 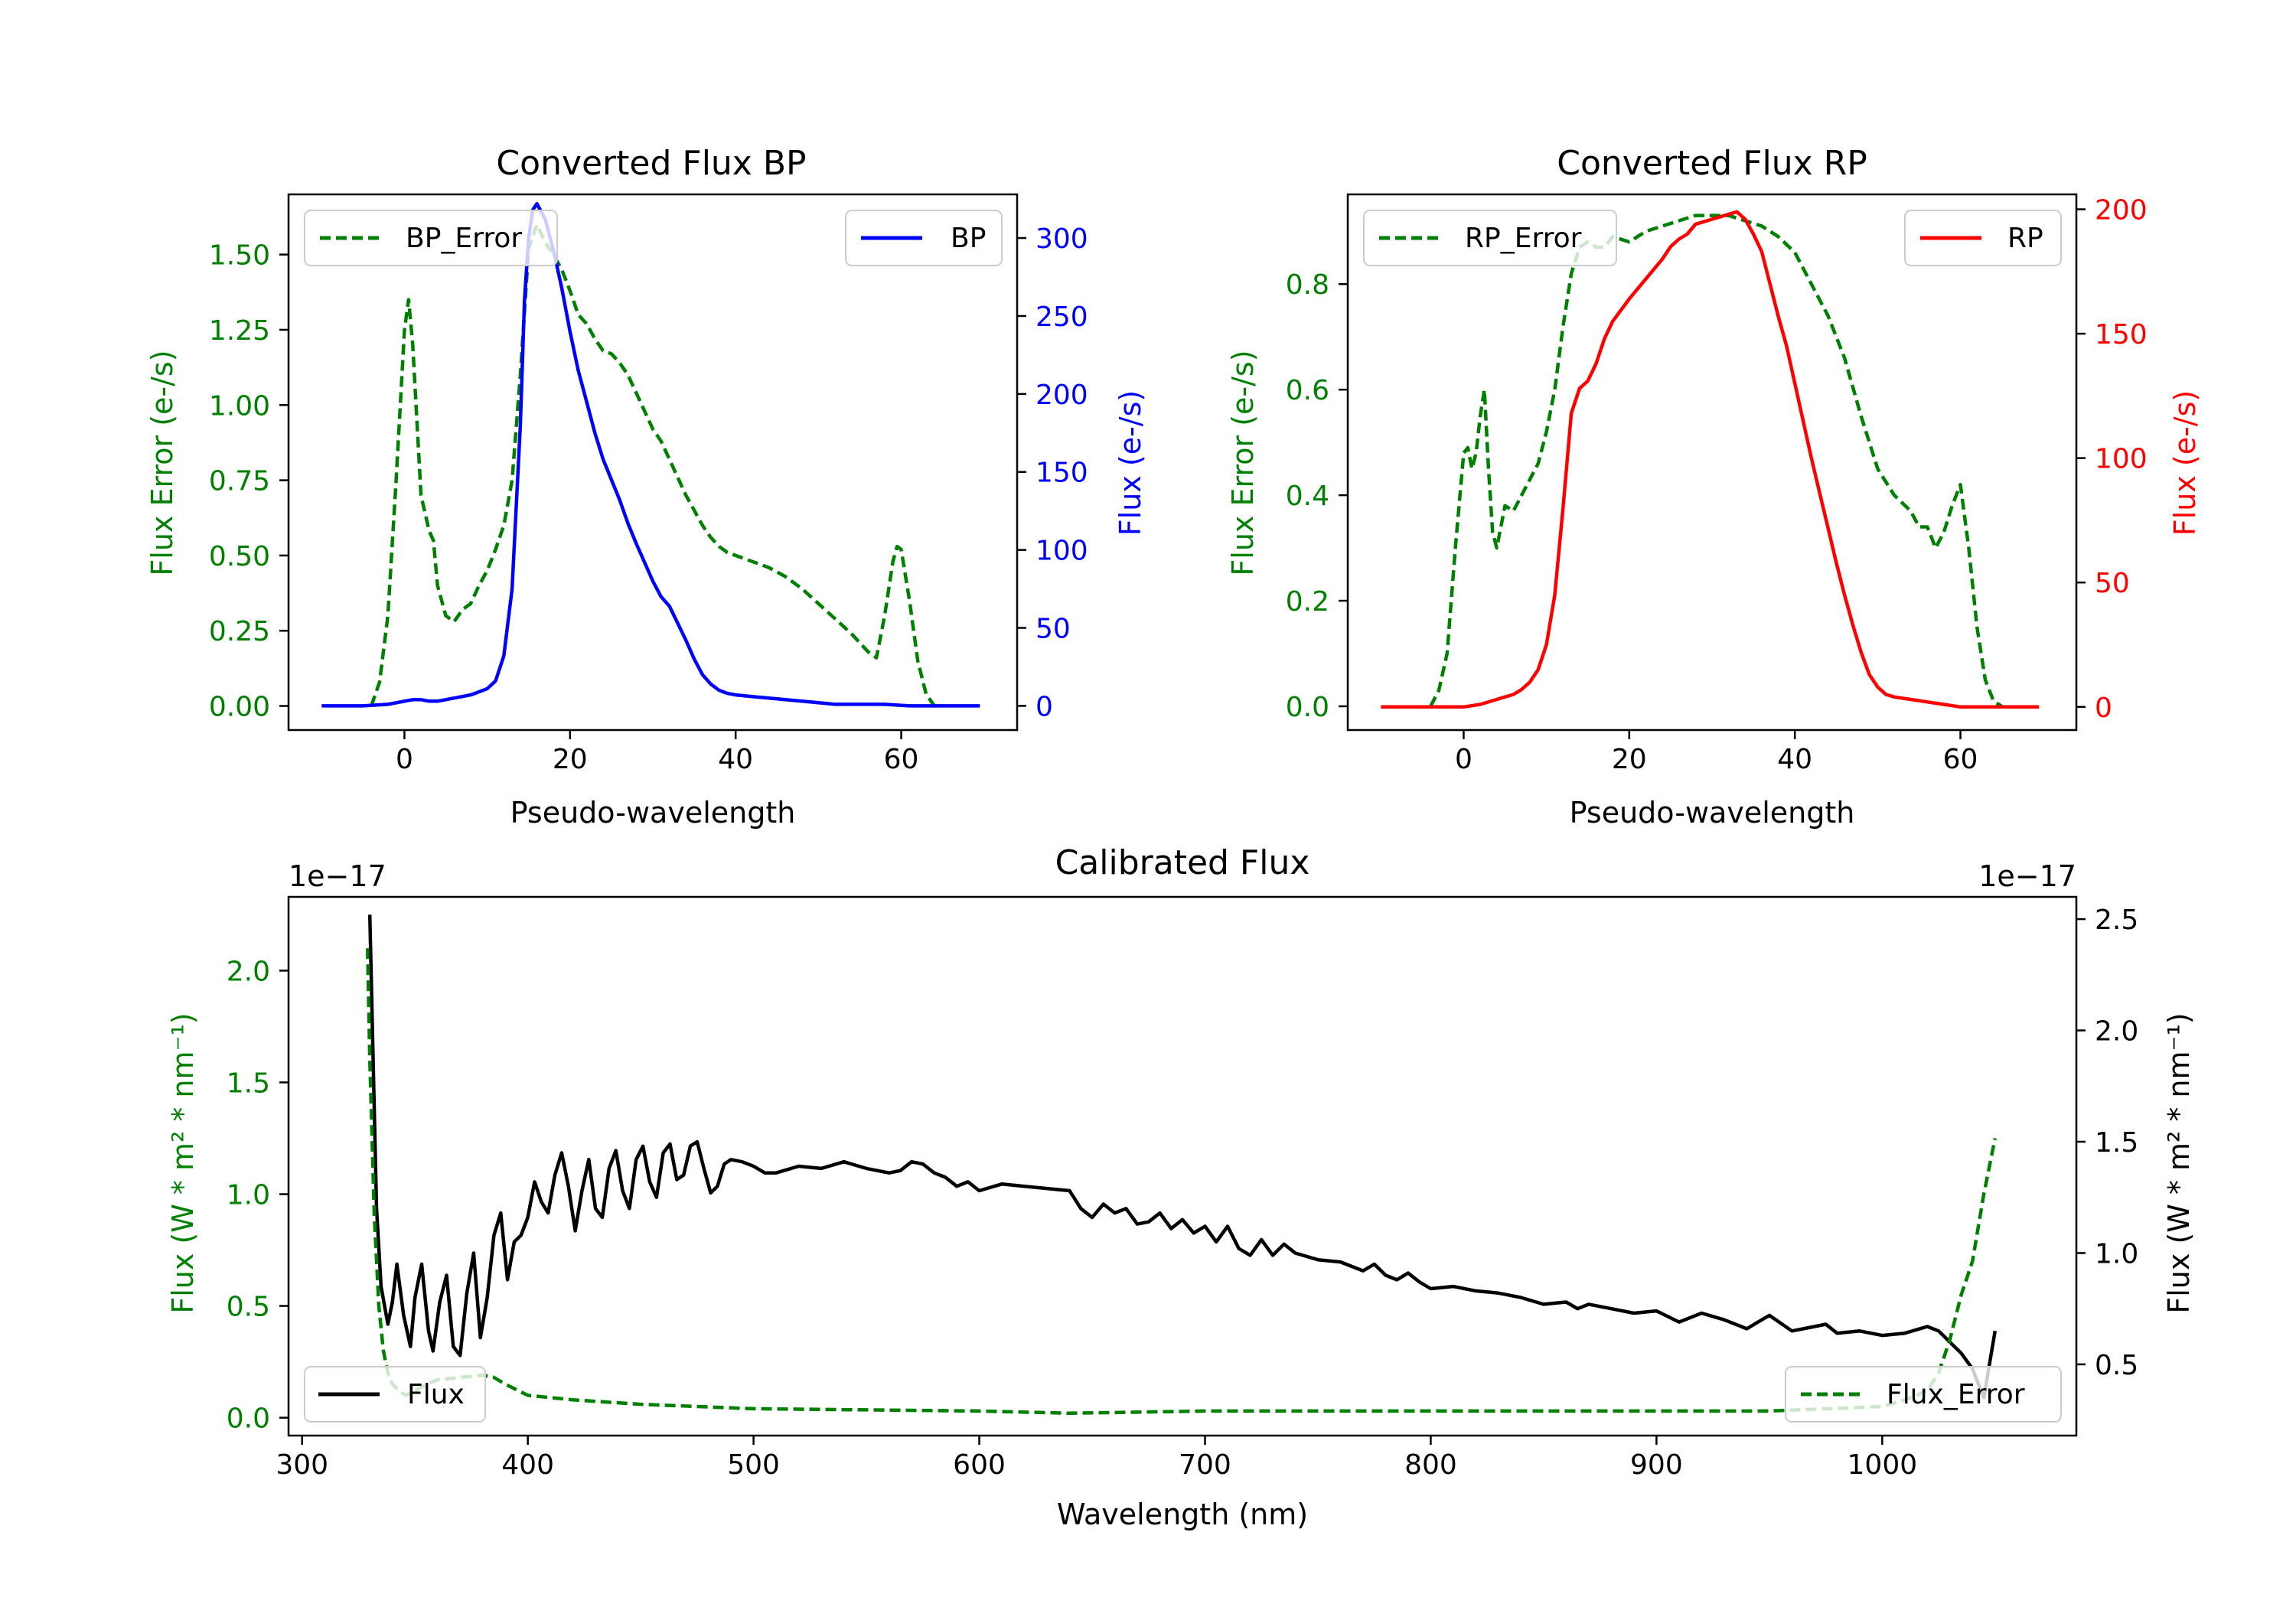 I want to click on series-line-rp, so click(x=1710, y=460).